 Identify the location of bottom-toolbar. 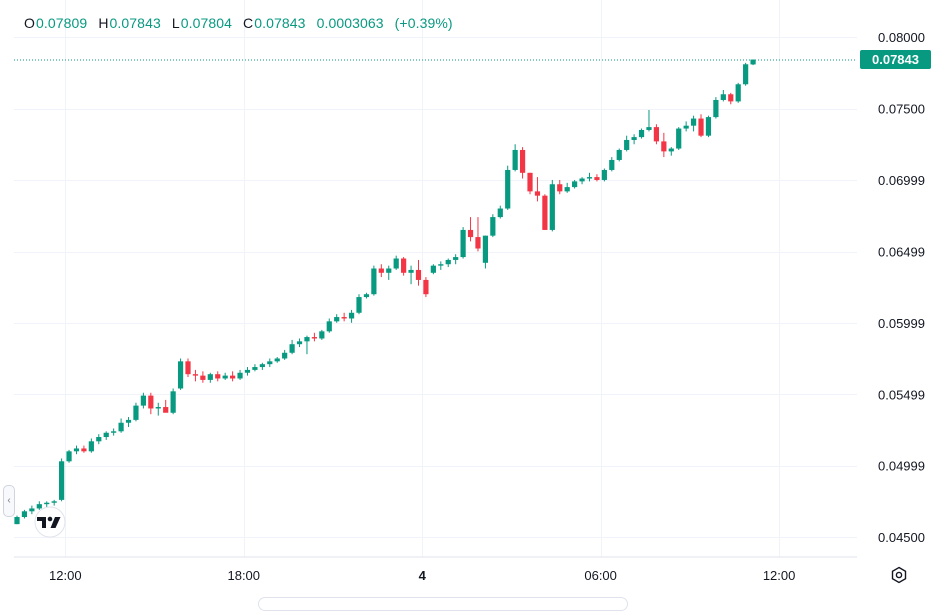
(443, 604).